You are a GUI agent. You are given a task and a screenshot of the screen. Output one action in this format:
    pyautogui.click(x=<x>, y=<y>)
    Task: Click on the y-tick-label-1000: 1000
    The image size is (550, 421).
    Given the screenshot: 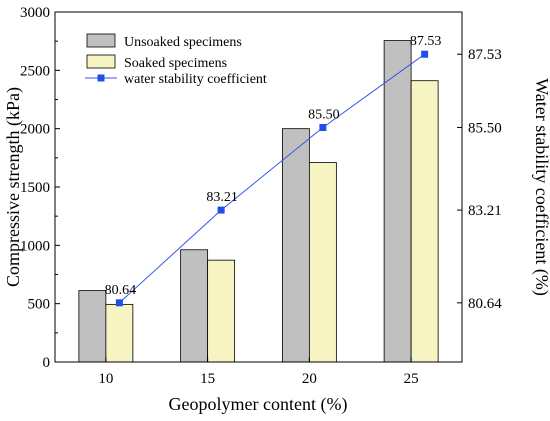 What is the action you would take?
    pyautogui.click(x=35, y=246)
    